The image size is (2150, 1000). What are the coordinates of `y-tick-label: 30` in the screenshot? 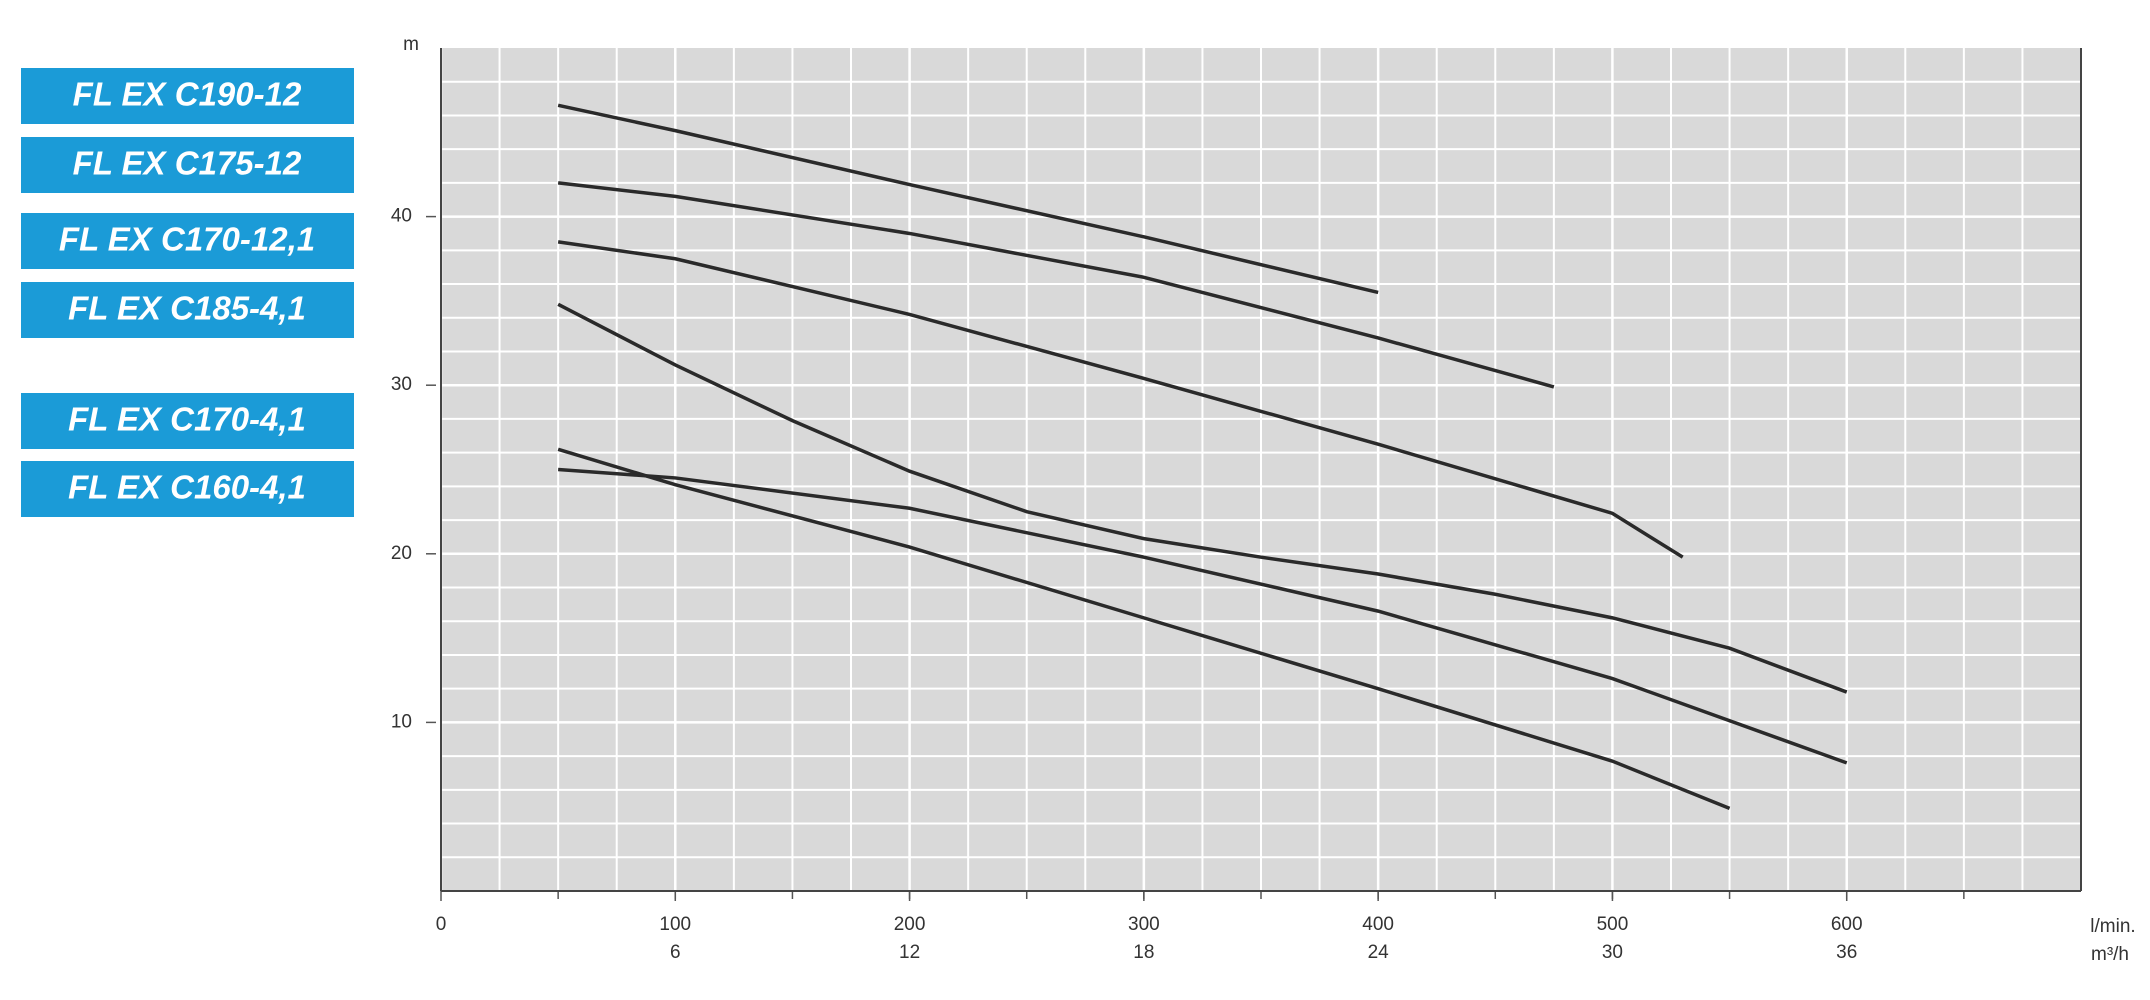 It's located at (401, 384).